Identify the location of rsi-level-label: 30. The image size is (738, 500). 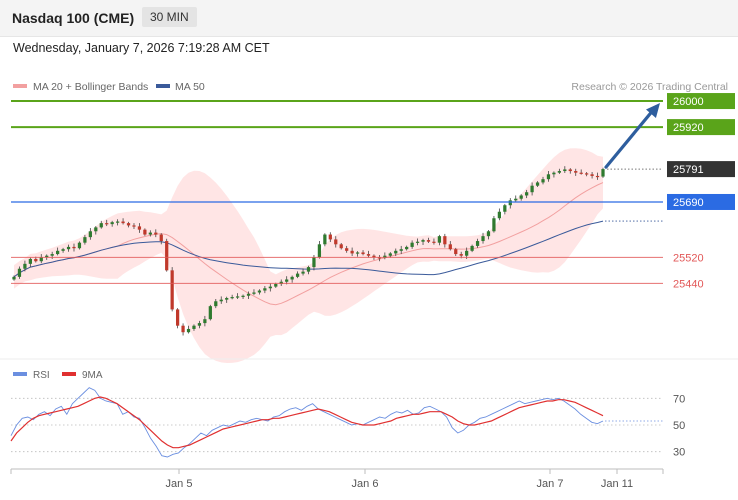
(679, 453).